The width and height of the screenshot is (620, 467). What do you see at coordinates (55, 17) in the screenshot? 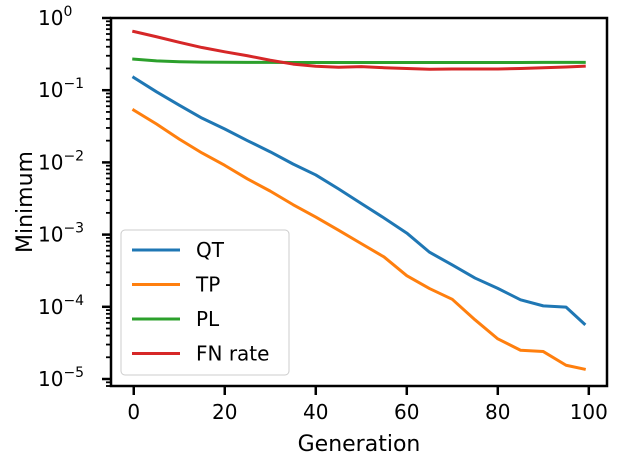
I see `y-tick-label: 10⁰` at bounding box center [55, 17].